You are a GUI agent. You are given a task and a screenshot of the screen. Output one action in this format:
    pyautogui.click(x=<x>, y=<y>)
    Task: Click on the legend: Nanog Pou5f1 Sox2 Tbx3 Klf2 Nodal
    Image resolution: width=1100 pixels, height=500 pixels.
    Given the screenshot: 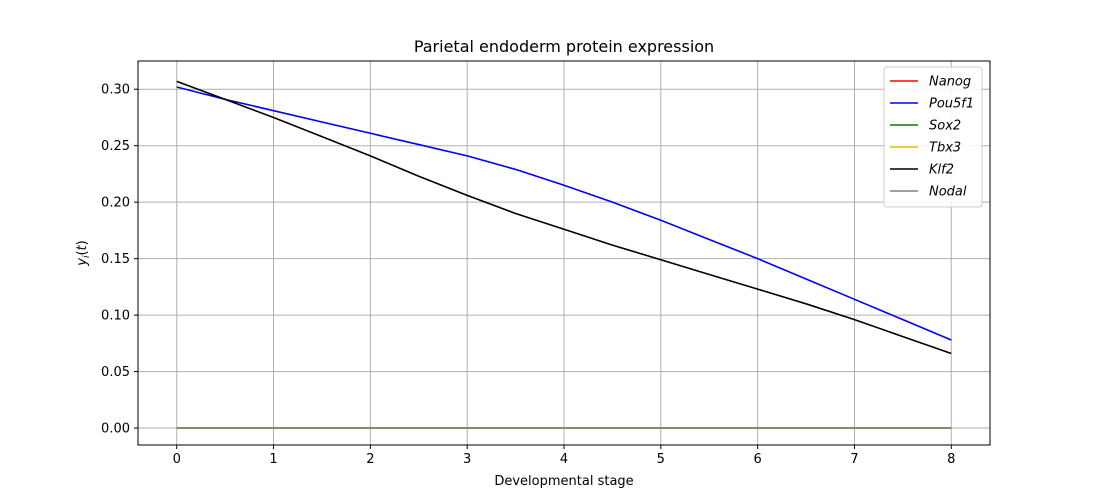 What is the action you would take?
    pyautogui.click(x=933, y=137)
    